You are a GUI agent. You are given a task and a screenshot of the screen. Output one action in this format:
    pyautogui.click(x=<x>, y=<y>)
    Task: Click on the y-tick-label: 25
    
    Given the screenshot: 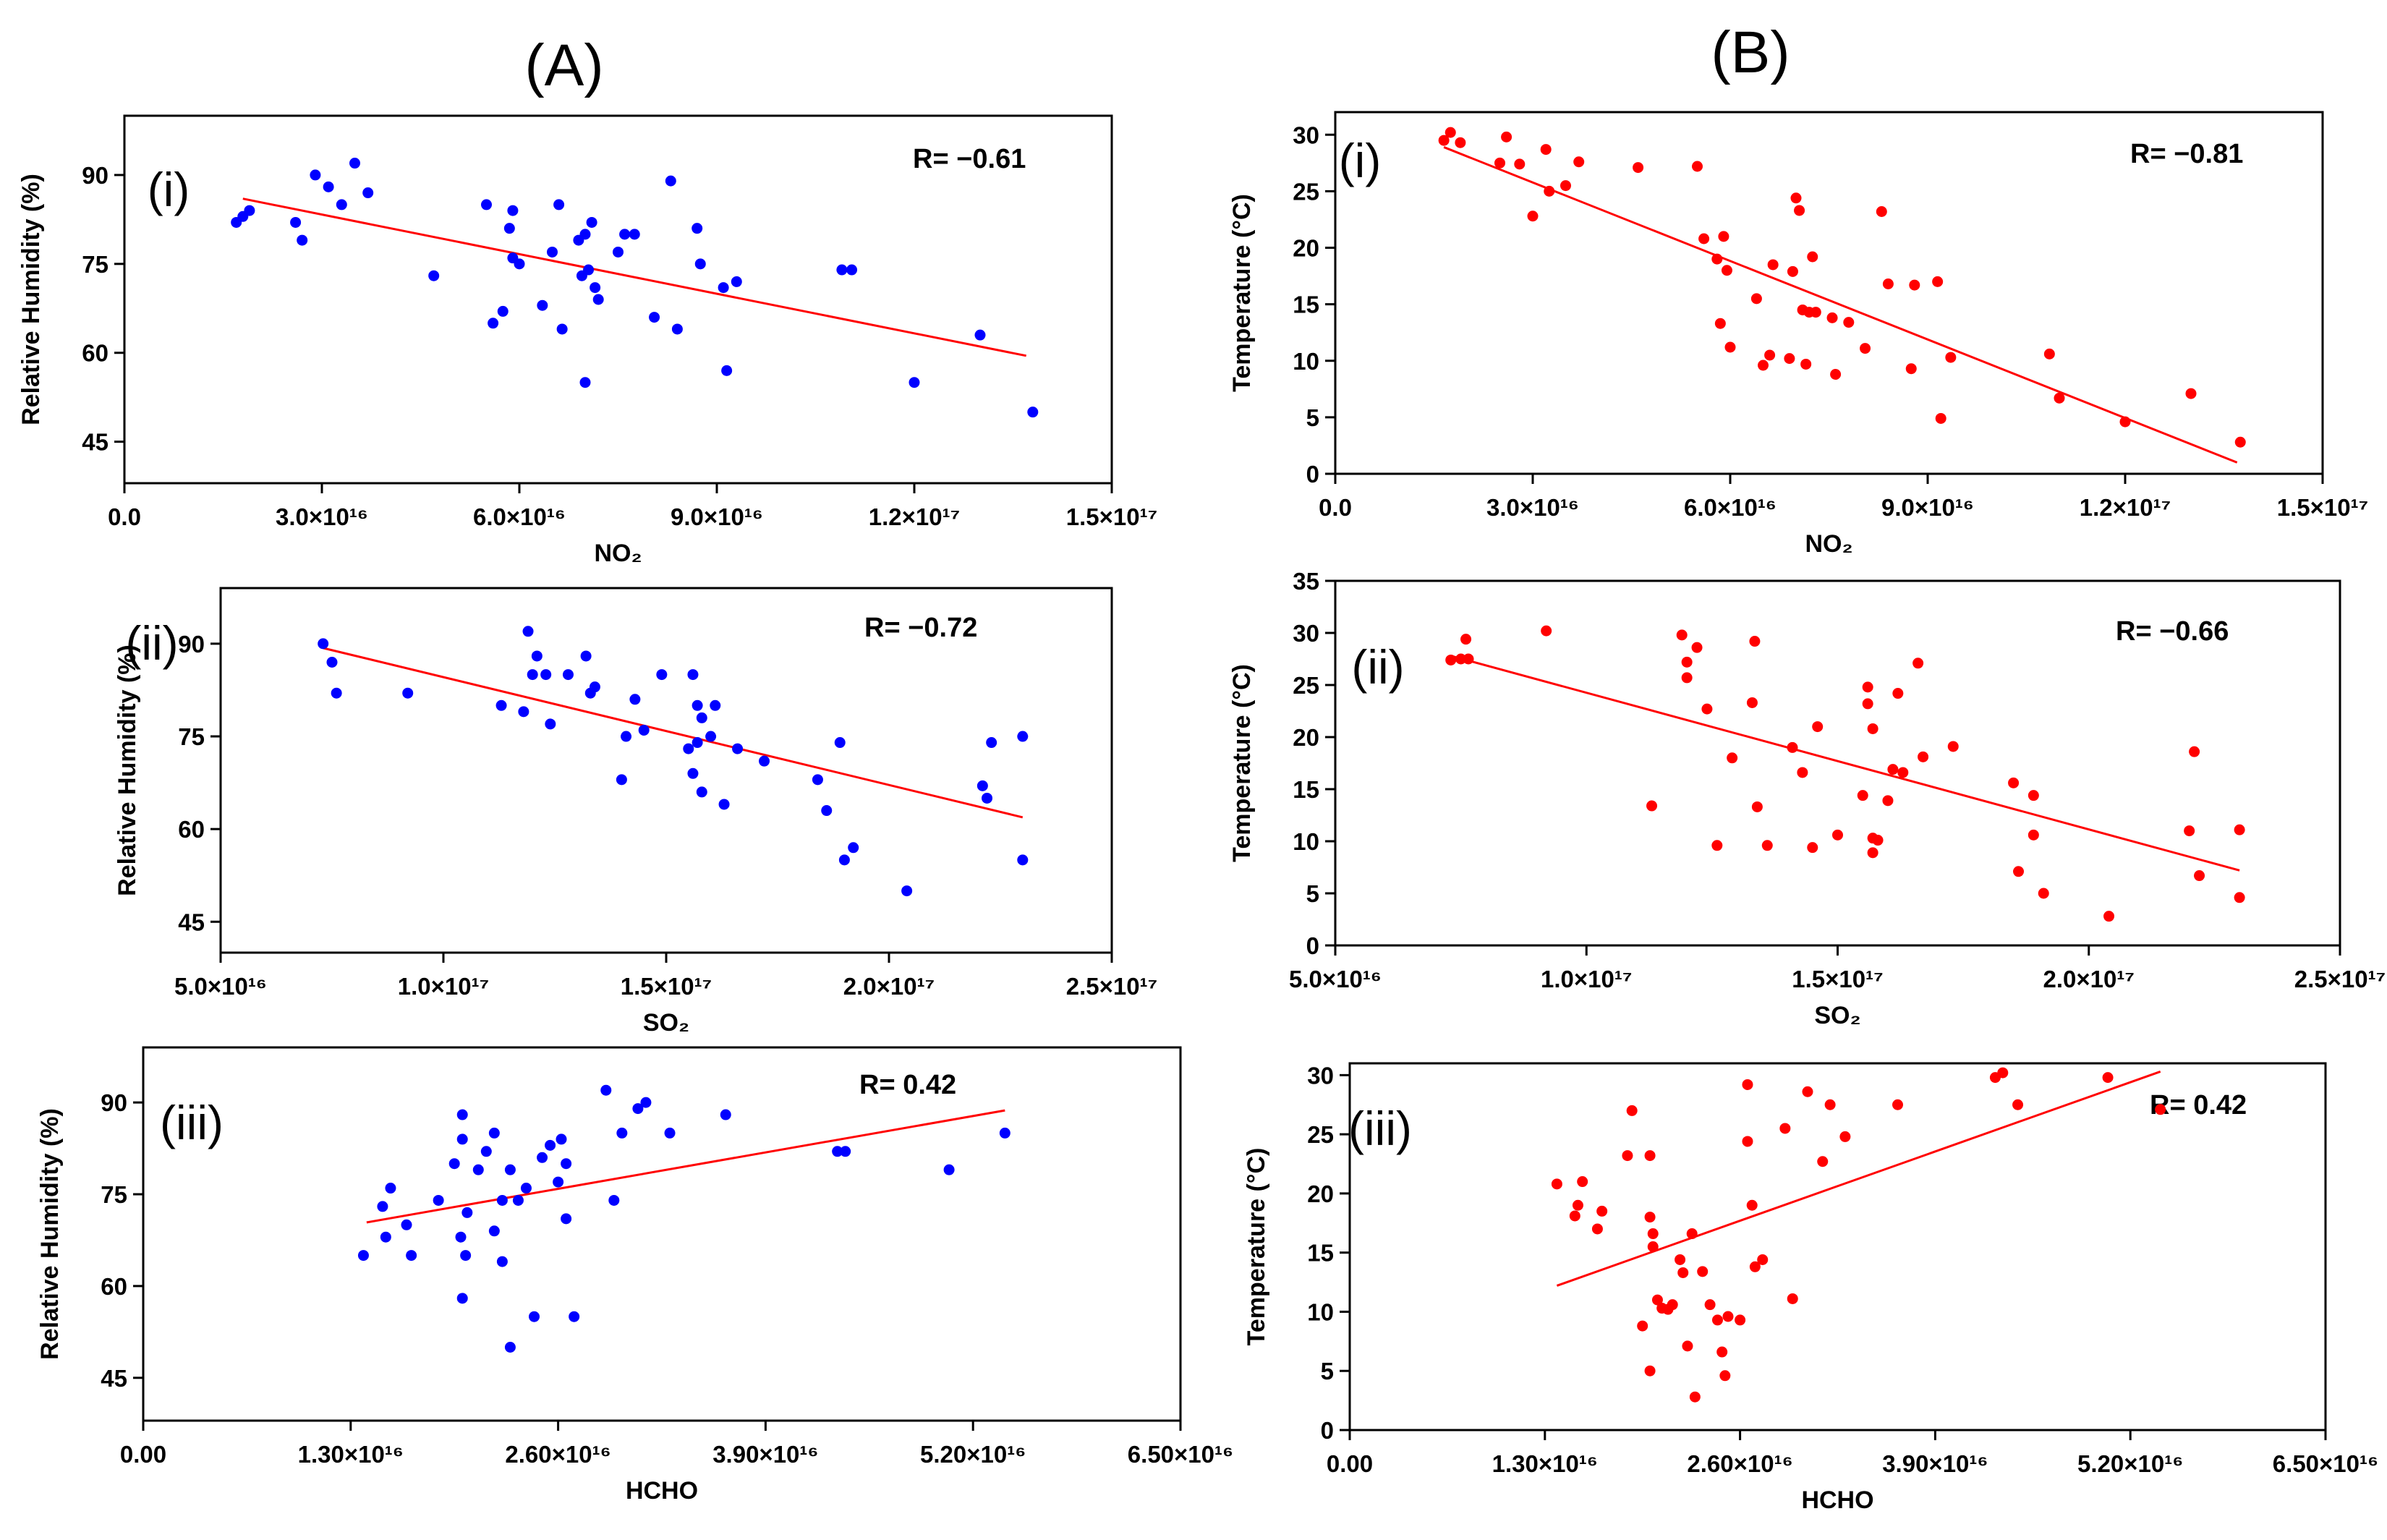 What is the action you would take?
    pyautogui.click(x=1306, y=191)
    